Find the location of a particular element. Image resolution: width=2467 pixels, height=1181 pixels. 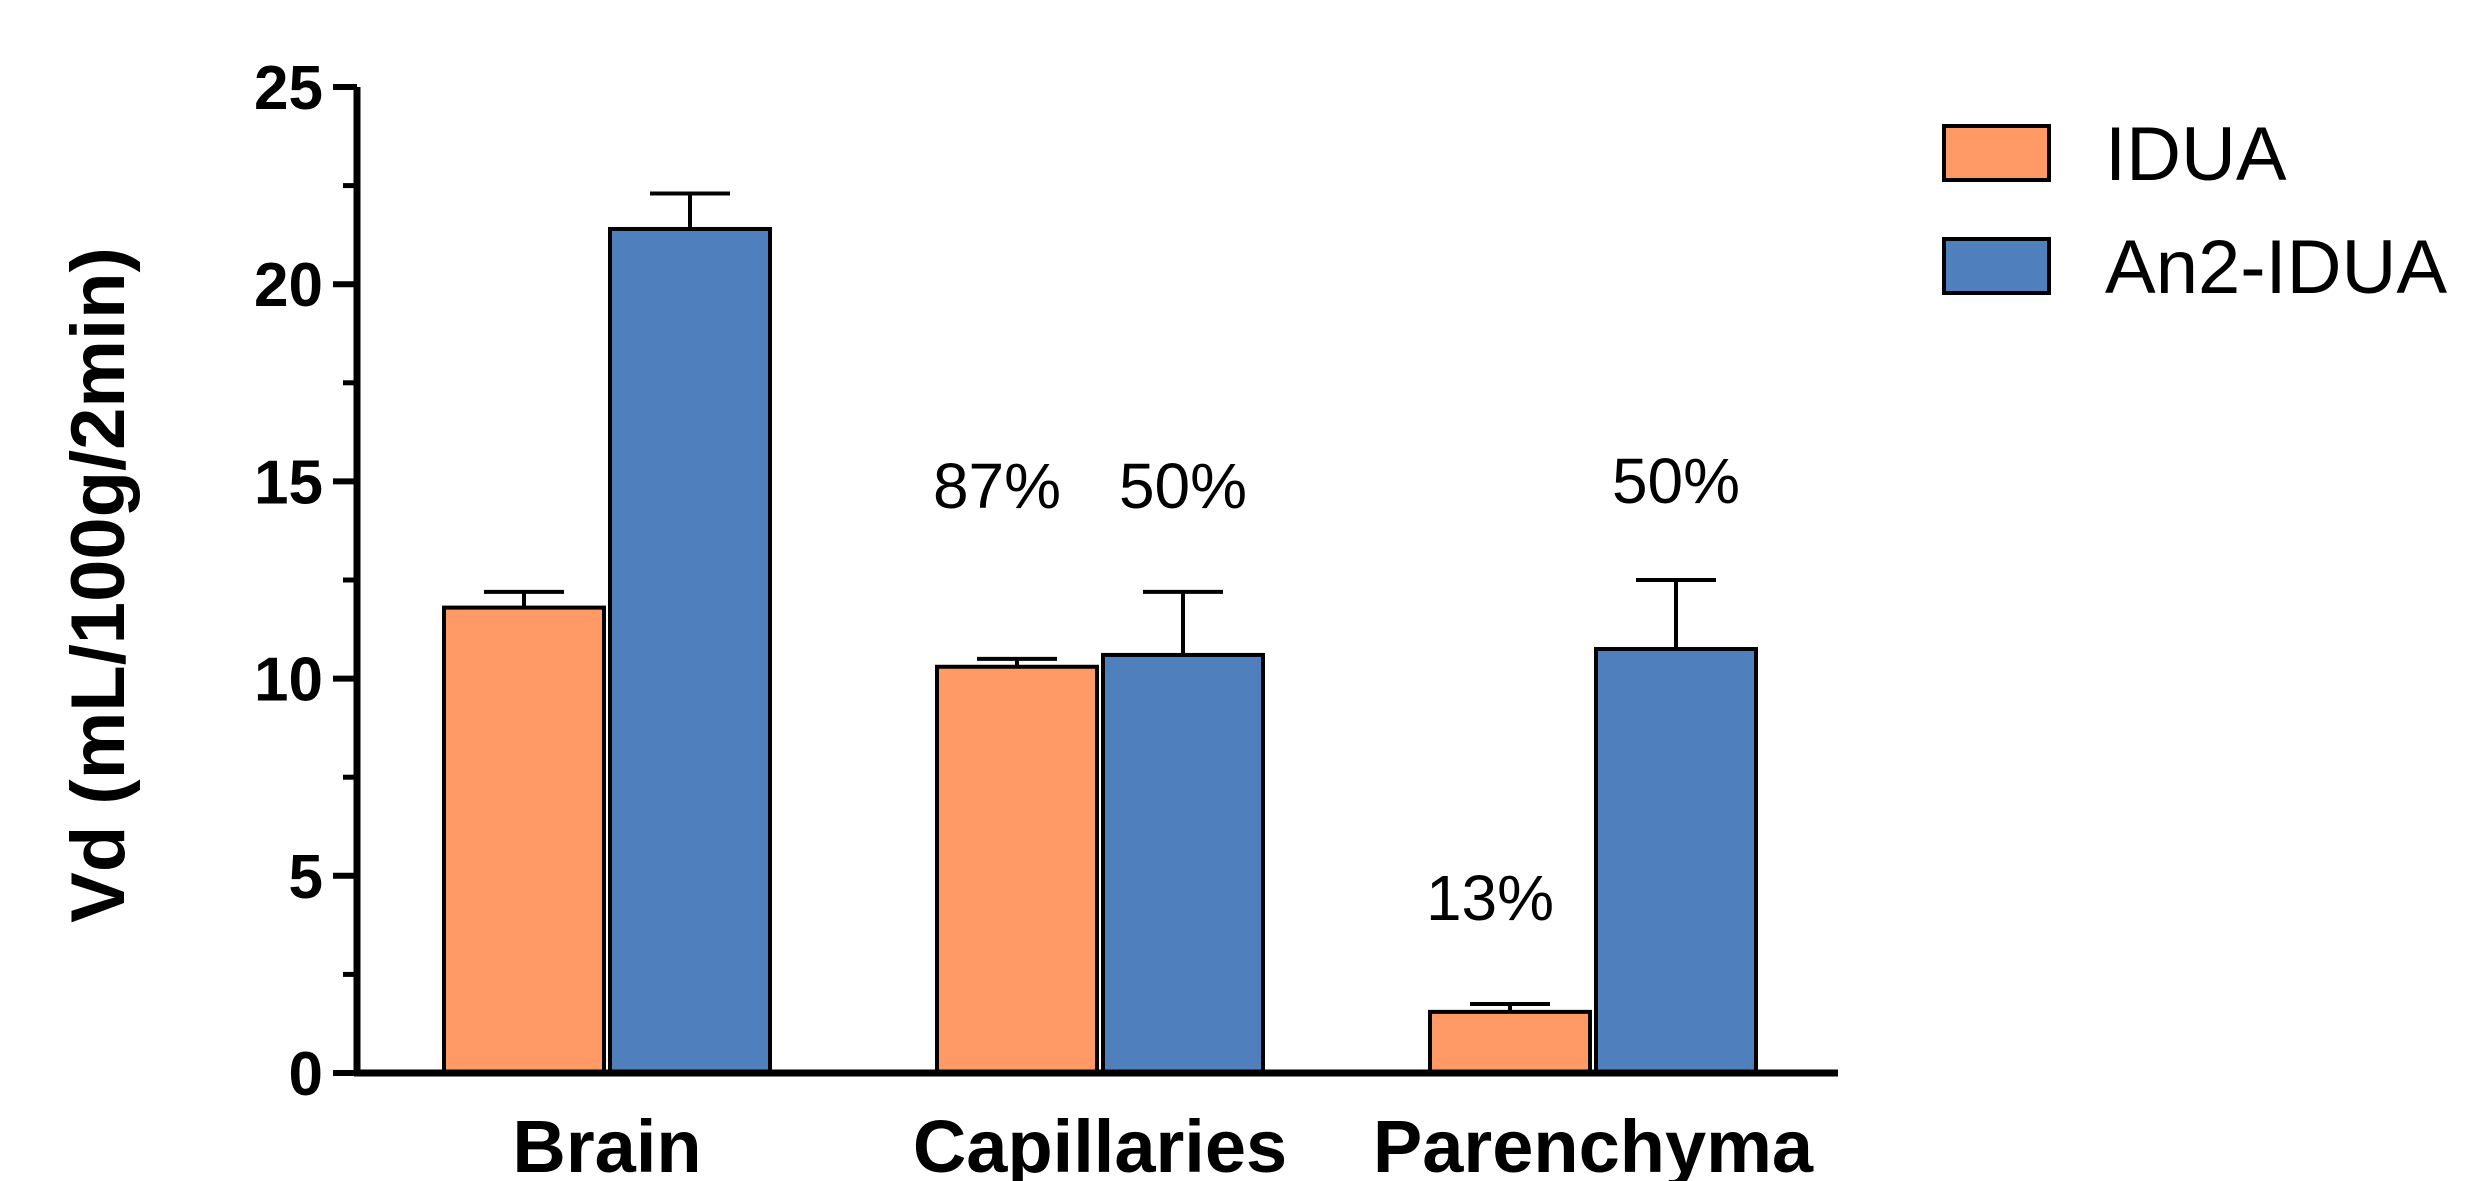

y-tick-label-10: 10 is located at coordinates (288, 680).